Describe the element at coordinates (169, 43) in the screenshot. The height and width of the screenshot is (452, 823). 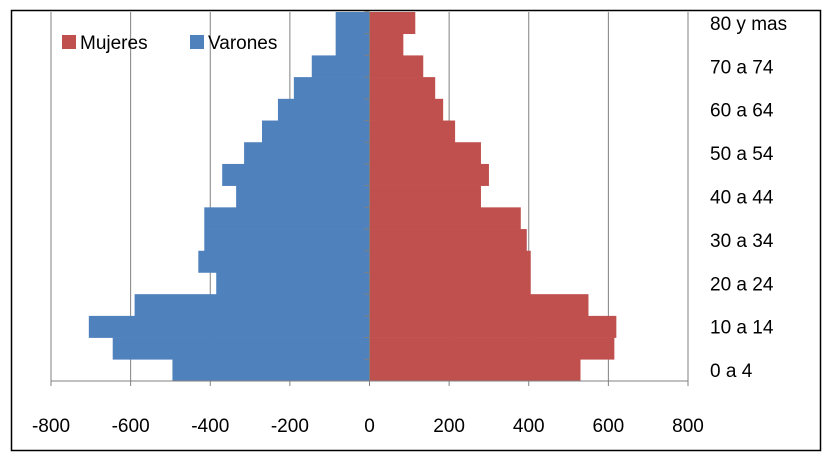
I see `legend: Mujeres Varones` at that location.